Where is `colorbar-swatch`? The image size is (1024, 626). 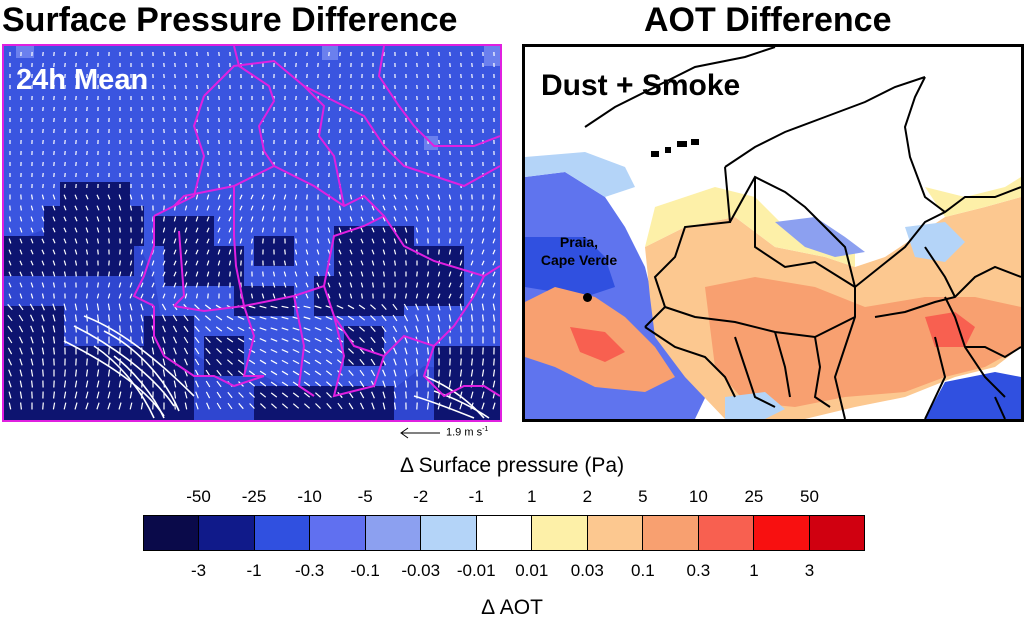 colorbar-swatch is located at coordinates (227, 533).